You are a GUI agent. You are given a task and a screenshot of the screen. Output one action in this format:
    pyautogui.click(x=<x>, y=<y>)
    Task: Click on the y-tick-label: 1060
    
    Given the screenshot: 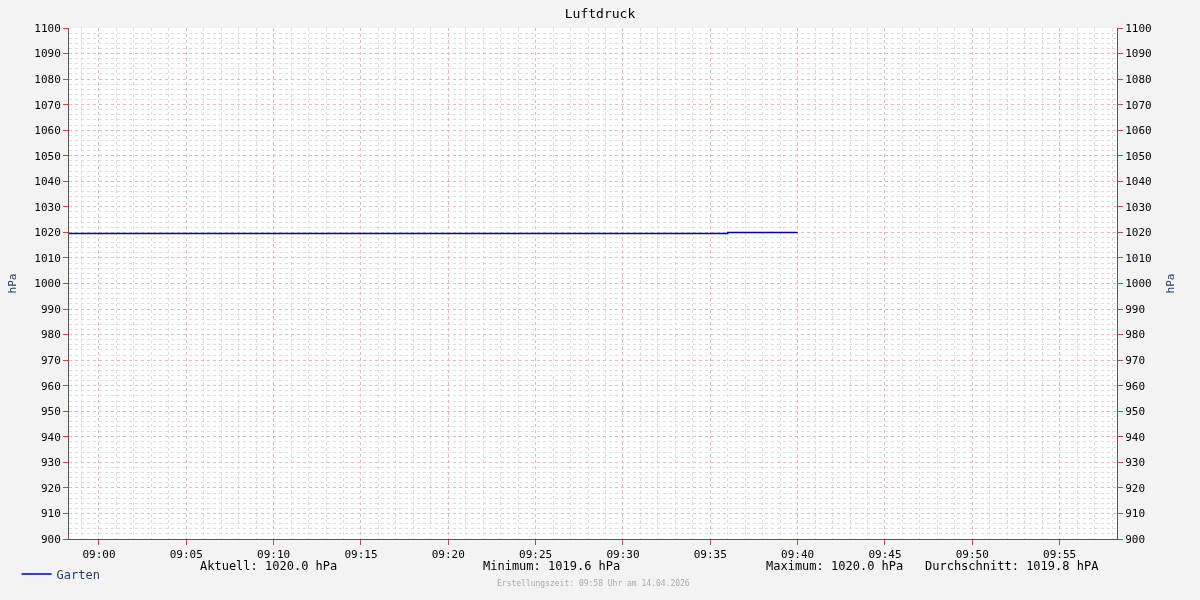 What is the action you would take?
    pyautogui.click(x=47, y=131)
    